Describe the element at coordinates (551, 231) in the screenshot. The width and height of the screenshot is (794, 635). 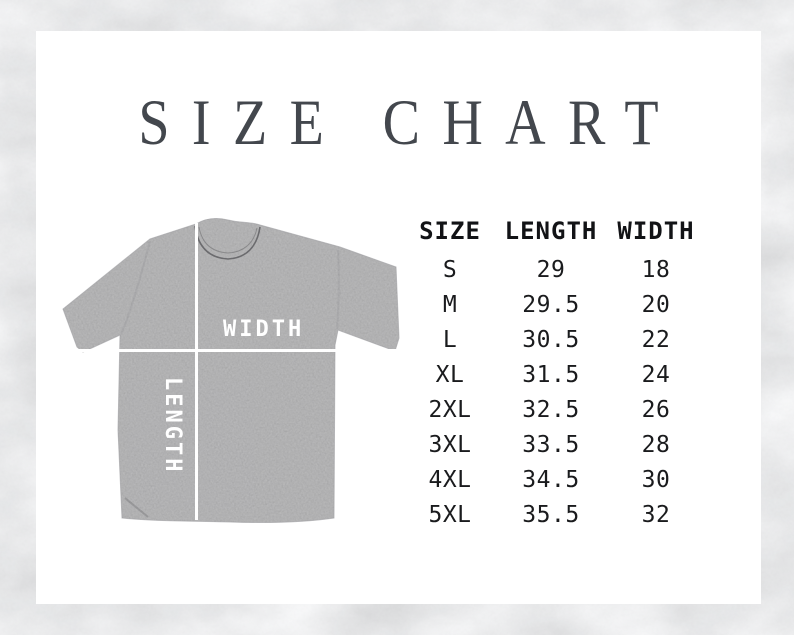
I see `size-table-header-length: LENGTH` at that location.